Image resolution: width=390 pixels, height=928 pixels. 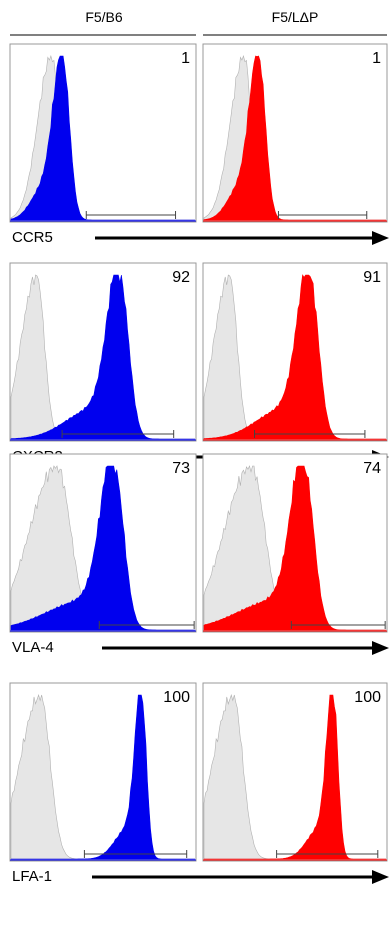 I want to click on marker-label-ccr5: CCR5, so click(x=32, y=237).